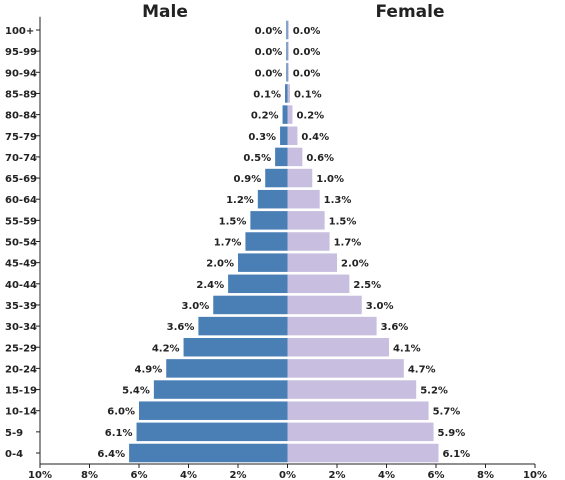  I want to click on female-value-label: 2.0%, so click(355, 264).